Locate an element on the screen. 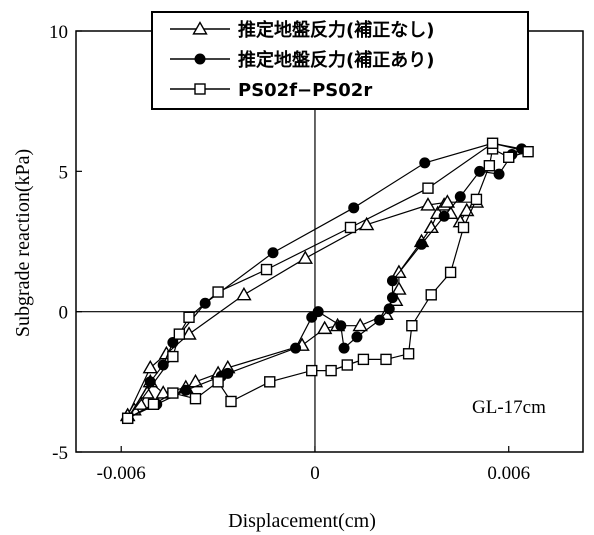  legend-item-triangle: 推定地盤反力(補正なし) is located at coordinates (302, 30).